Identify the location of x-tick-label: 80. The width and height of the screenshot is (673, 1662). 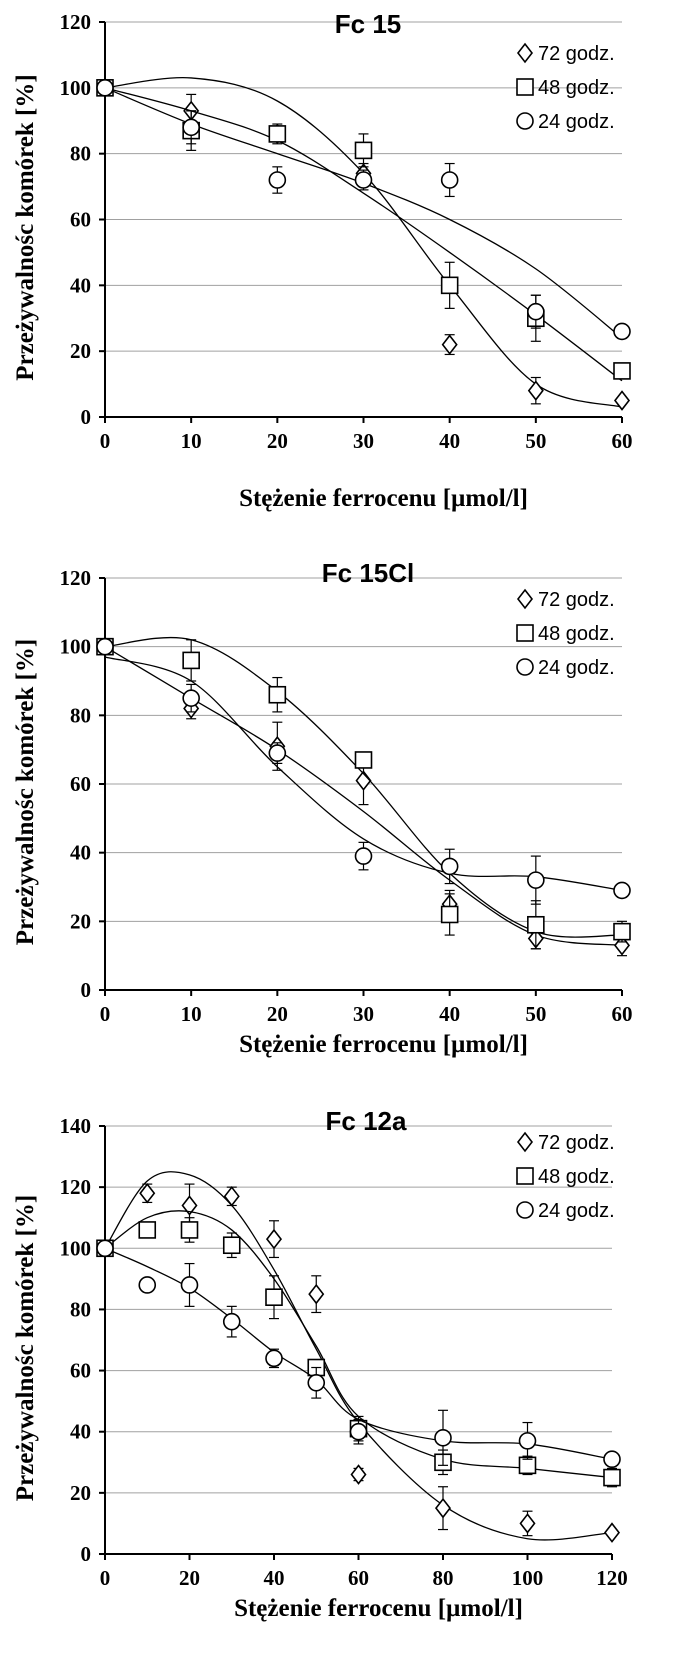
(443, 1578).